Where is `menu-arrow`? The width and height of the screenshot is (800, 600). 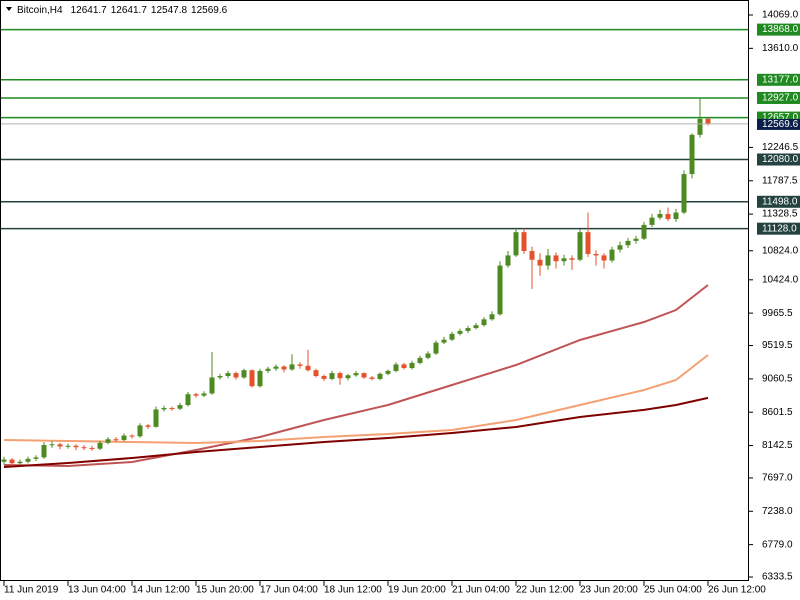 menu-arrow is located at coordinates (9, 9).